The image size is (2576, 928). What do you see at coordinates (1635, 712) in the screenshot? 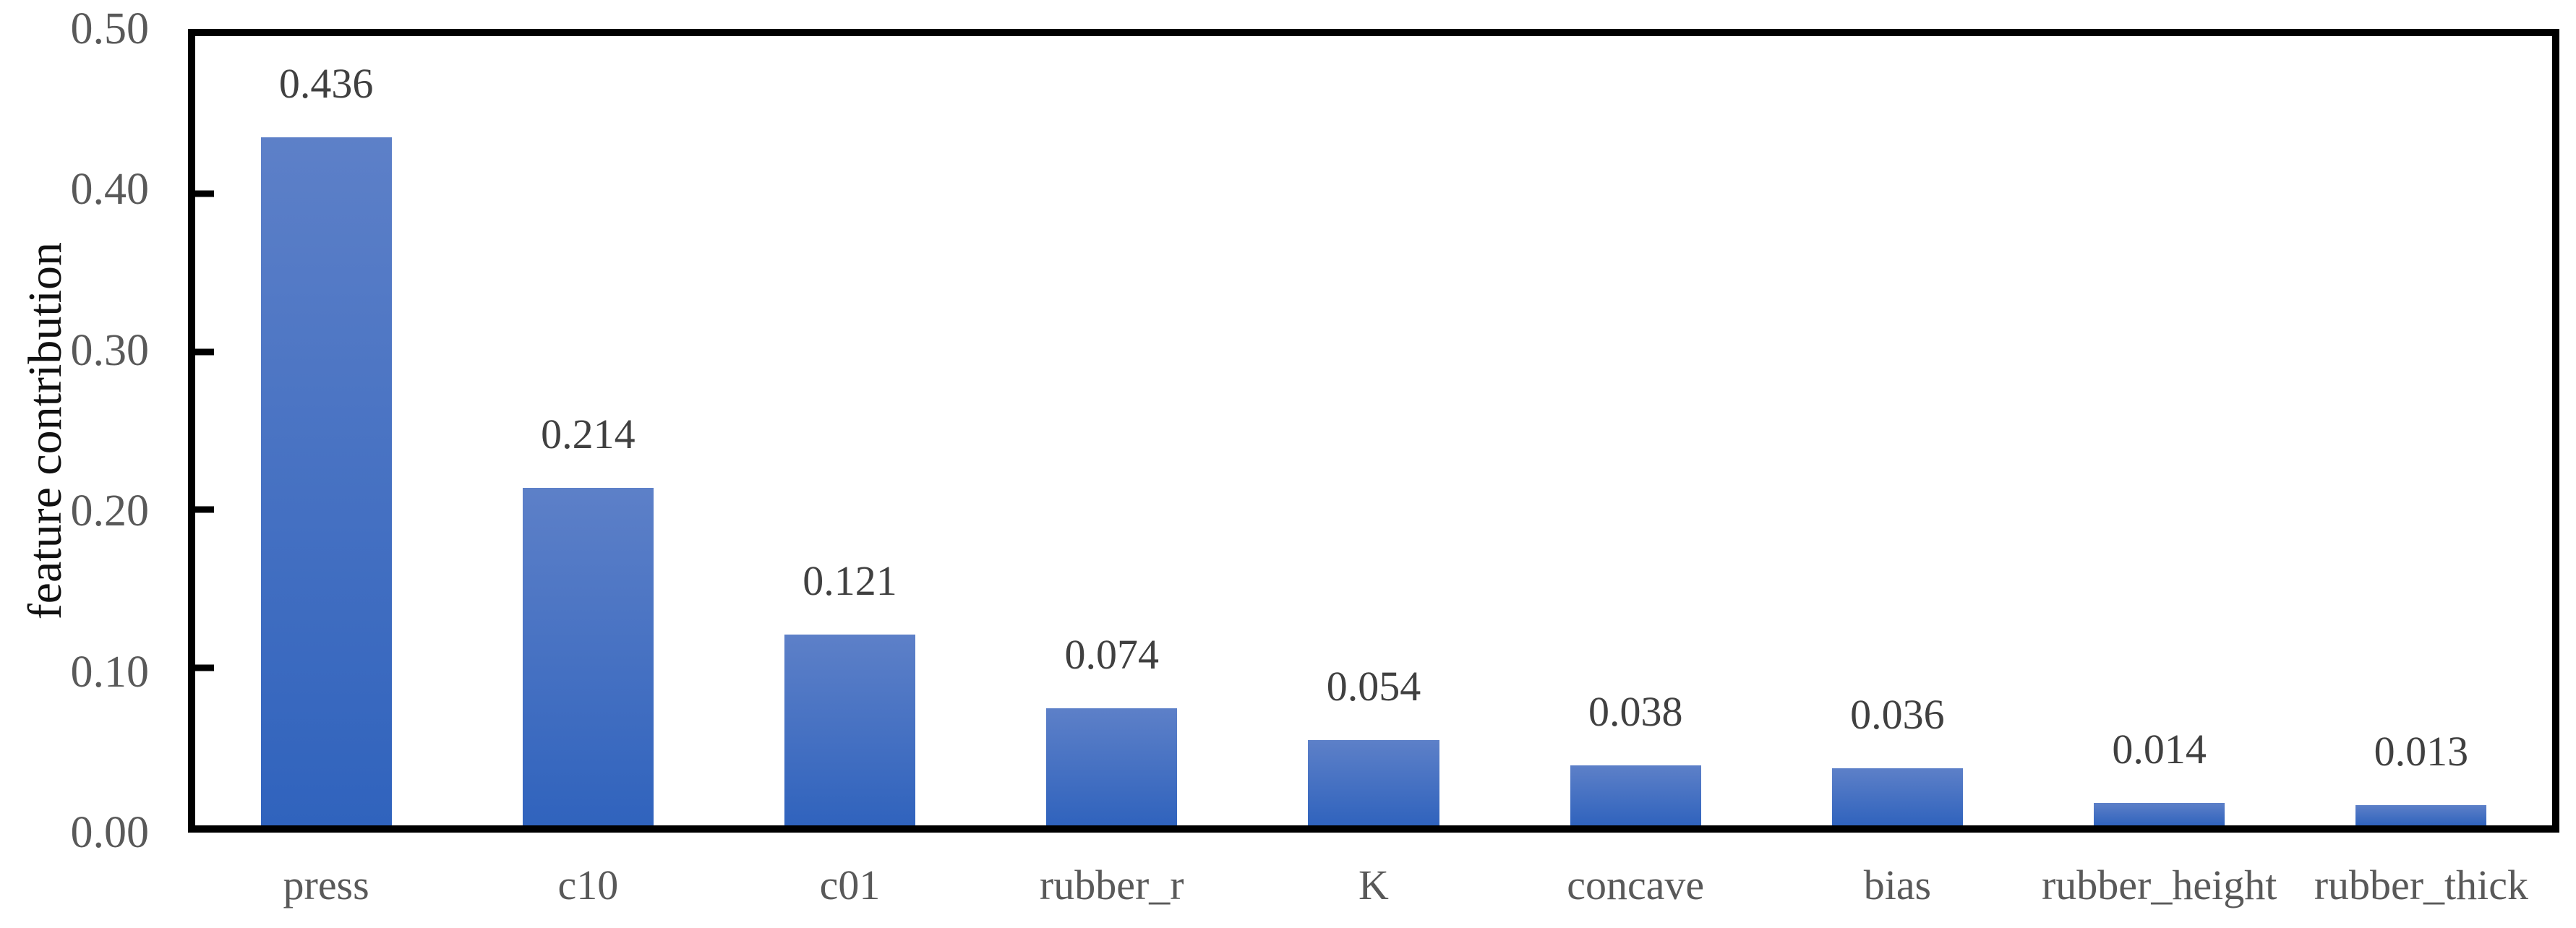
I see `bar-value-label: 0.038` at bounding box center [1635, 712].